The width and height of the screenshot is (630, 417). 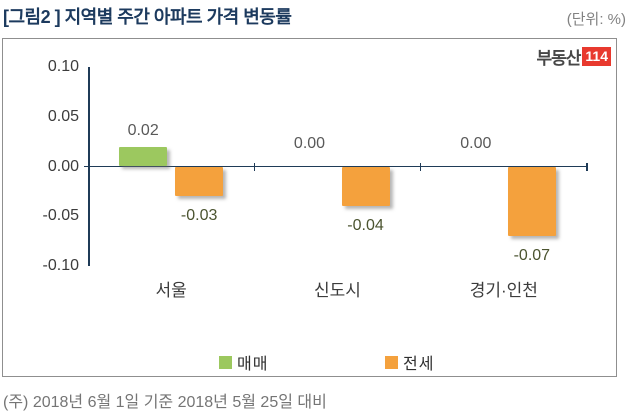 I want to click on jeonse-value-label-0: -0.03, so click(x=199, y=216).